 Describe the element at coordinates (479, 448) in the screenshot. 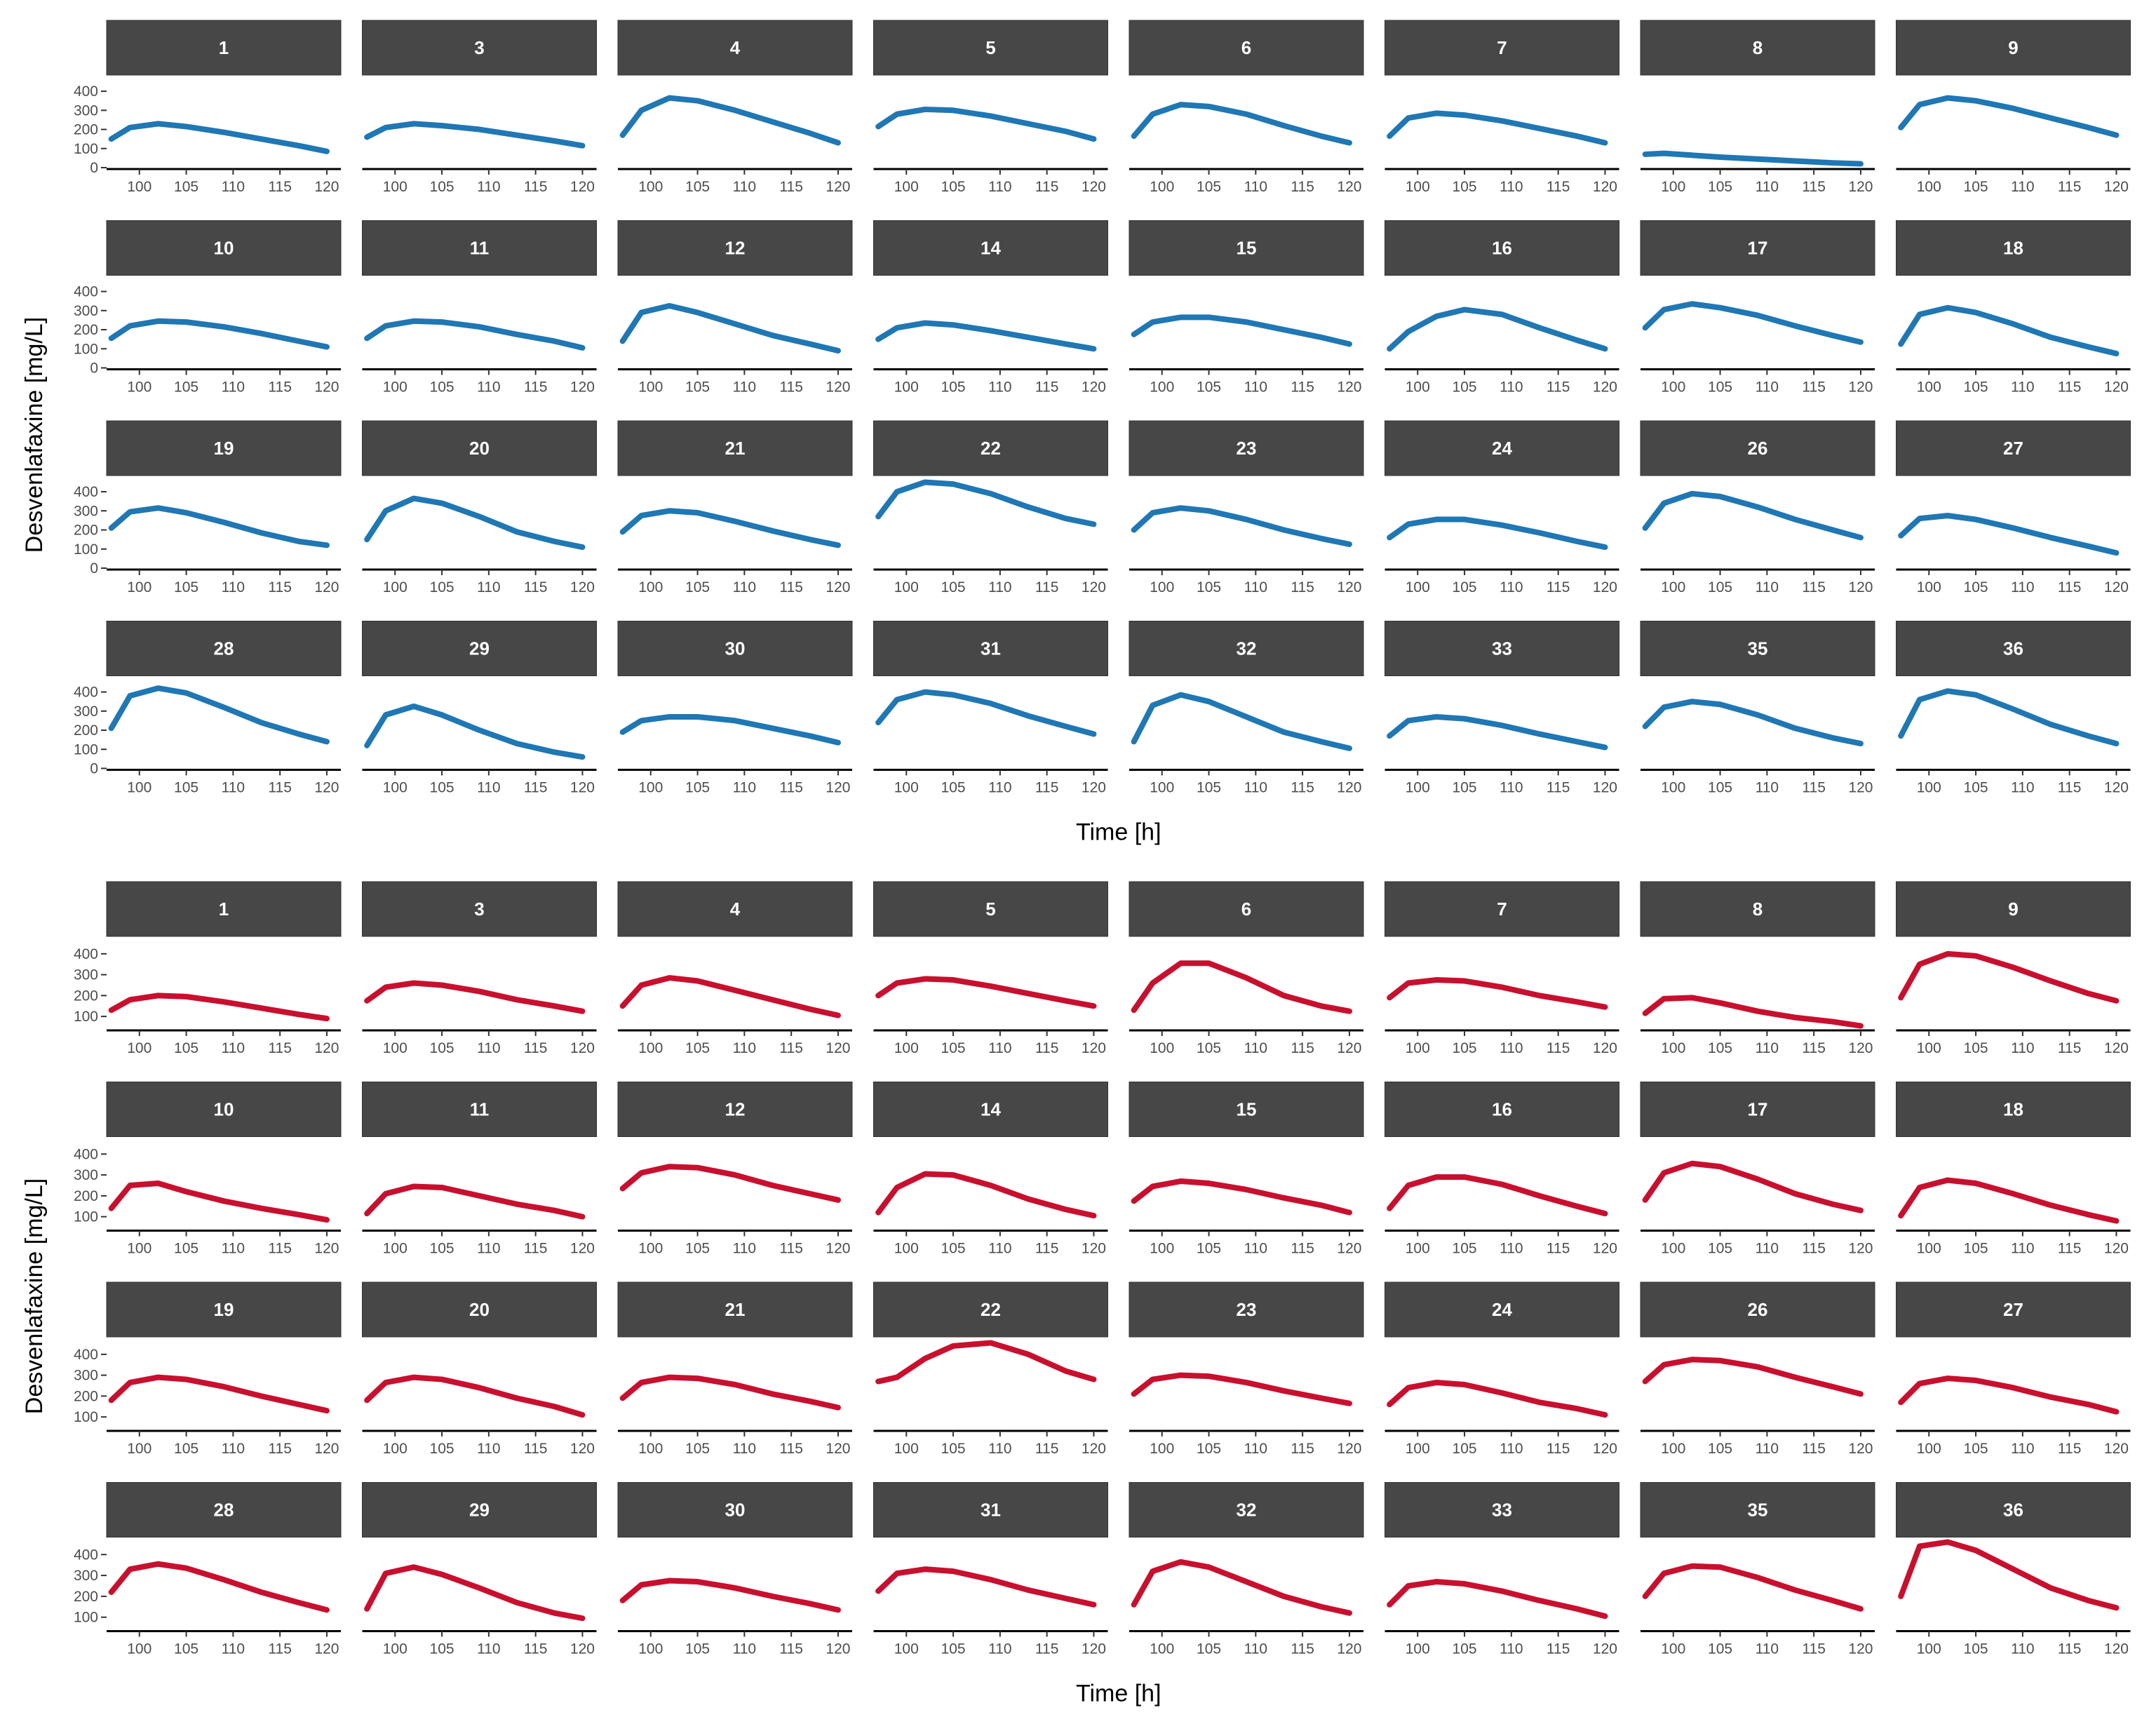

I see `strip-label: 20` at that location.